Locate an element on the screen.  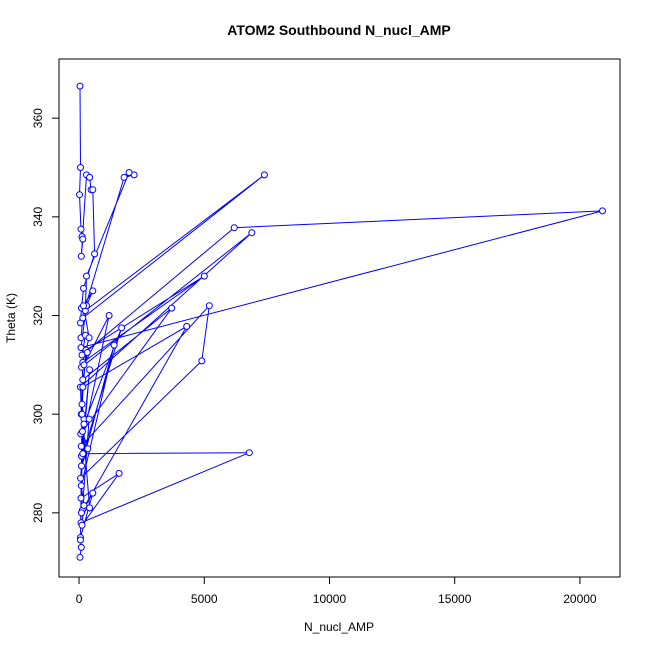
y-tick-label: 360 is located at coordinates (38, 118).